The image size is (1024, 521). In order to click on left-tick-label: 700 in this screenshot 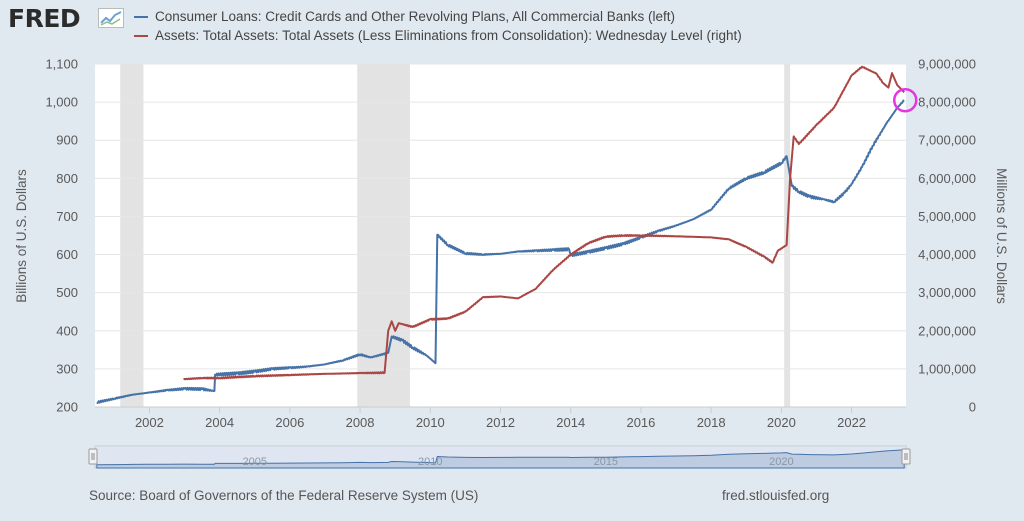, I will do `click(67, 216)`.